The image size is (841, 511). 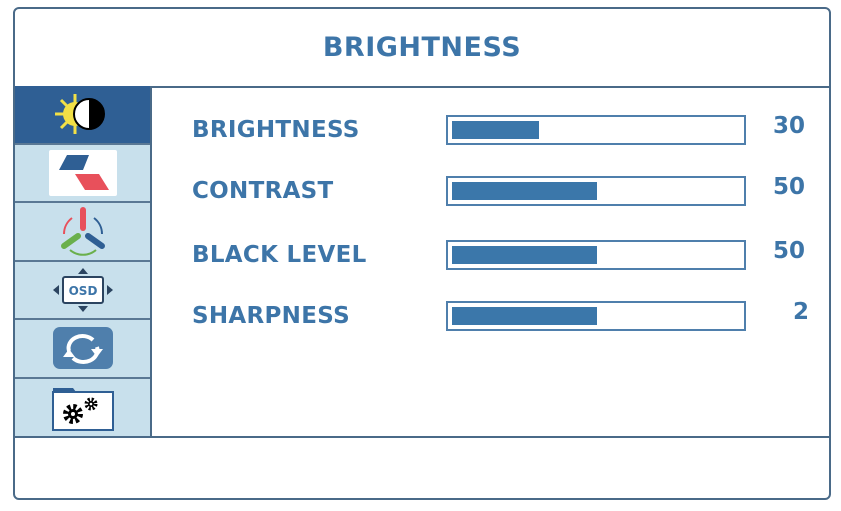 I want to click on reset-icon, so click(x=82, y=348).